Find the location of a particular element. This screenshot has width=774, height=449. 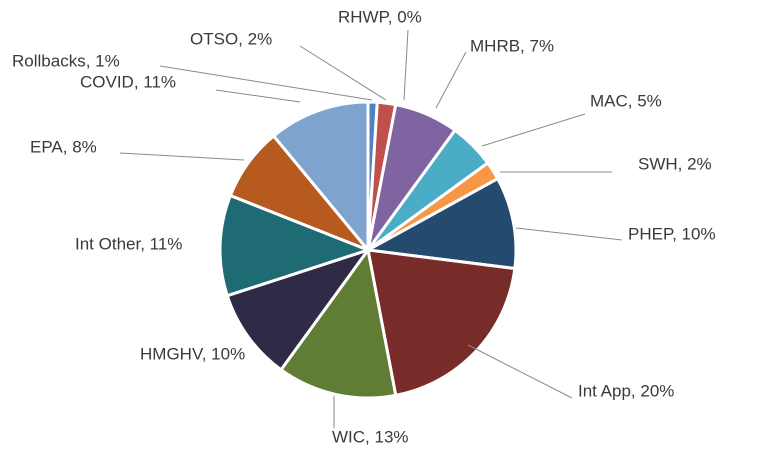

data-label: Int App, 20% is located at coordinates (626, 390).